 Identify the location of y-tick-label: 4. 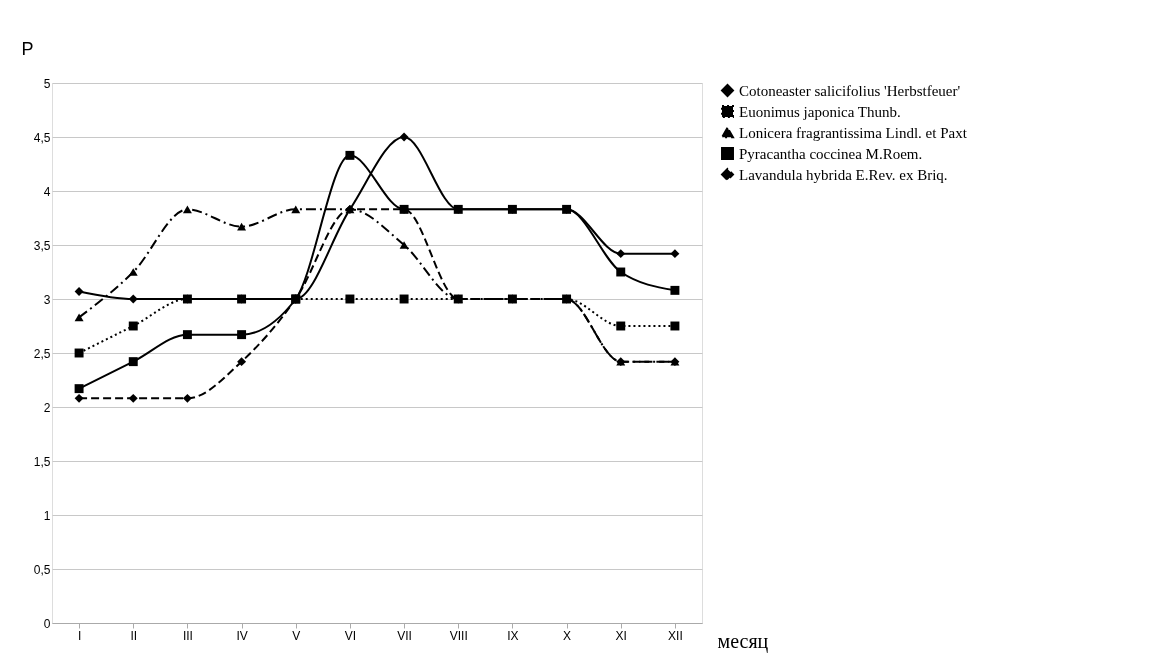
(47, 191).